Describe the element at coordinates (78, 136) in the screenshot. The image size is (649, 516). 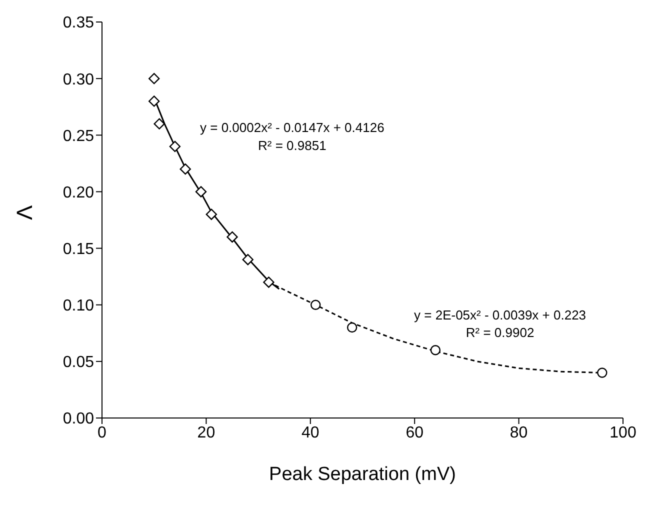
I see `y-tick-label: 0.25` at that location.